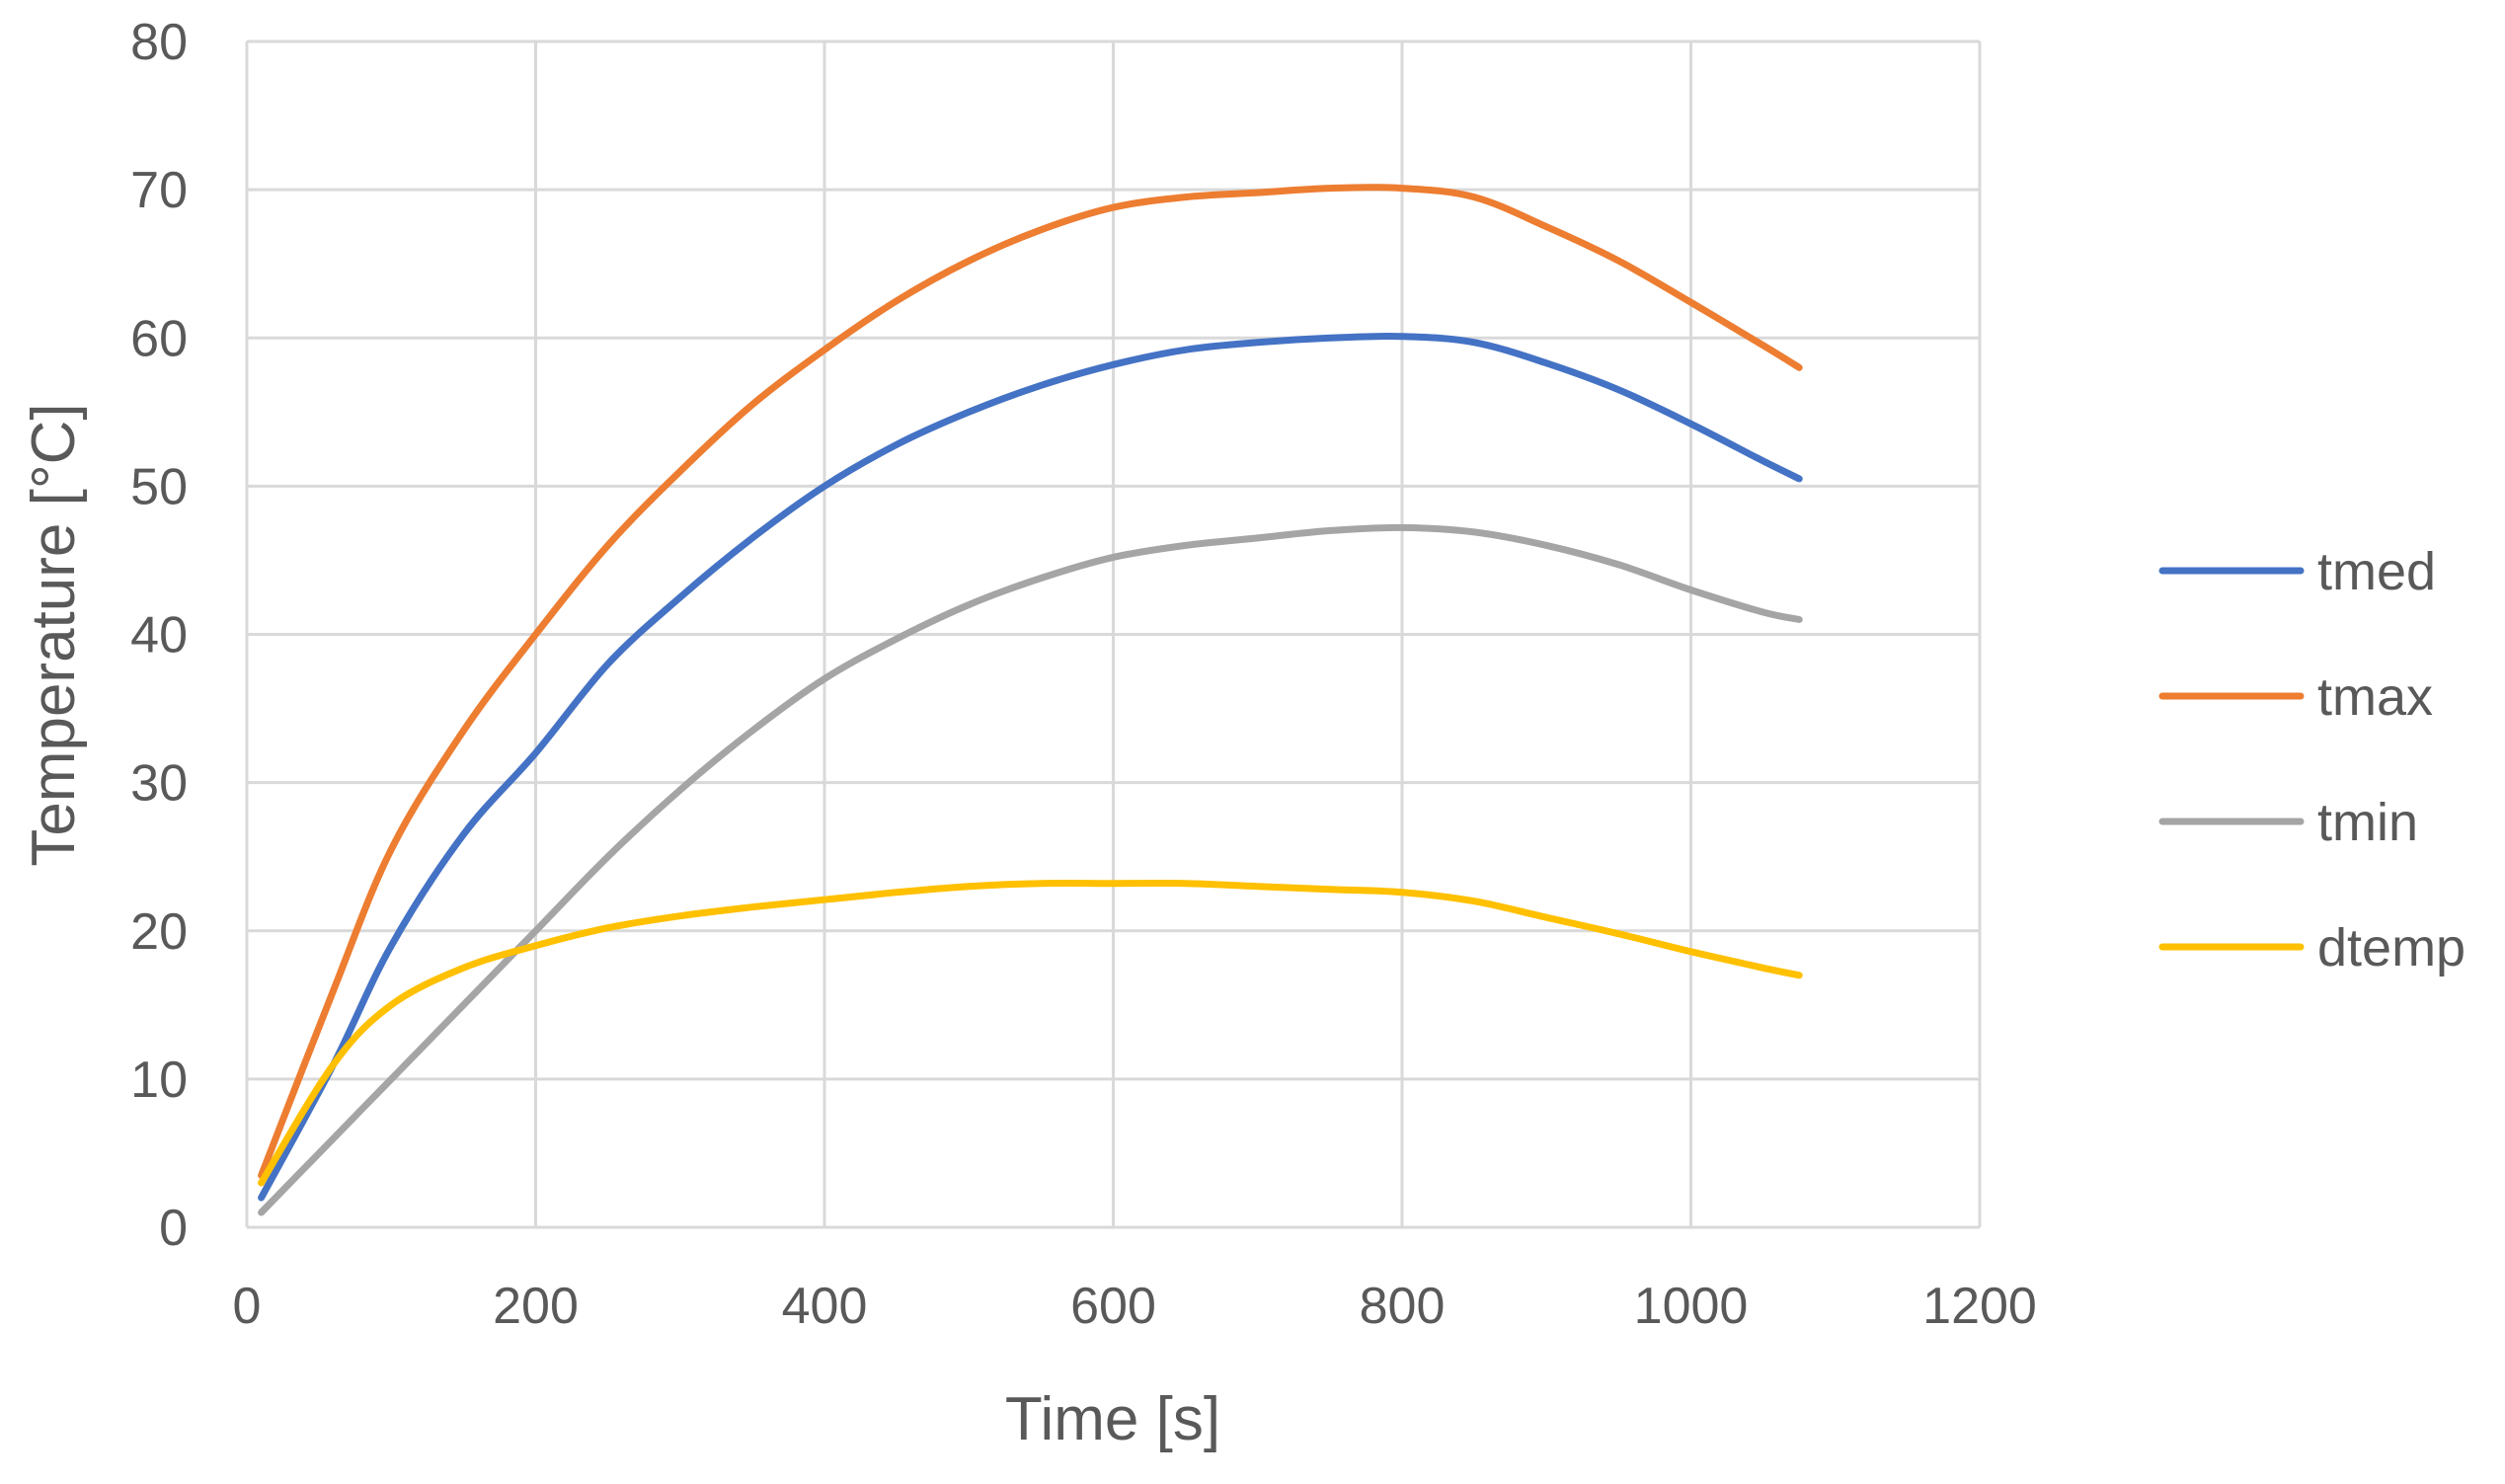 The width and height of the screenshot is (2505, 1484). What do you see at coordinates (1112, 1419) in the screenshot?
I see `x-axis-title: Time [s]` at bounding box center [1112, 1419].